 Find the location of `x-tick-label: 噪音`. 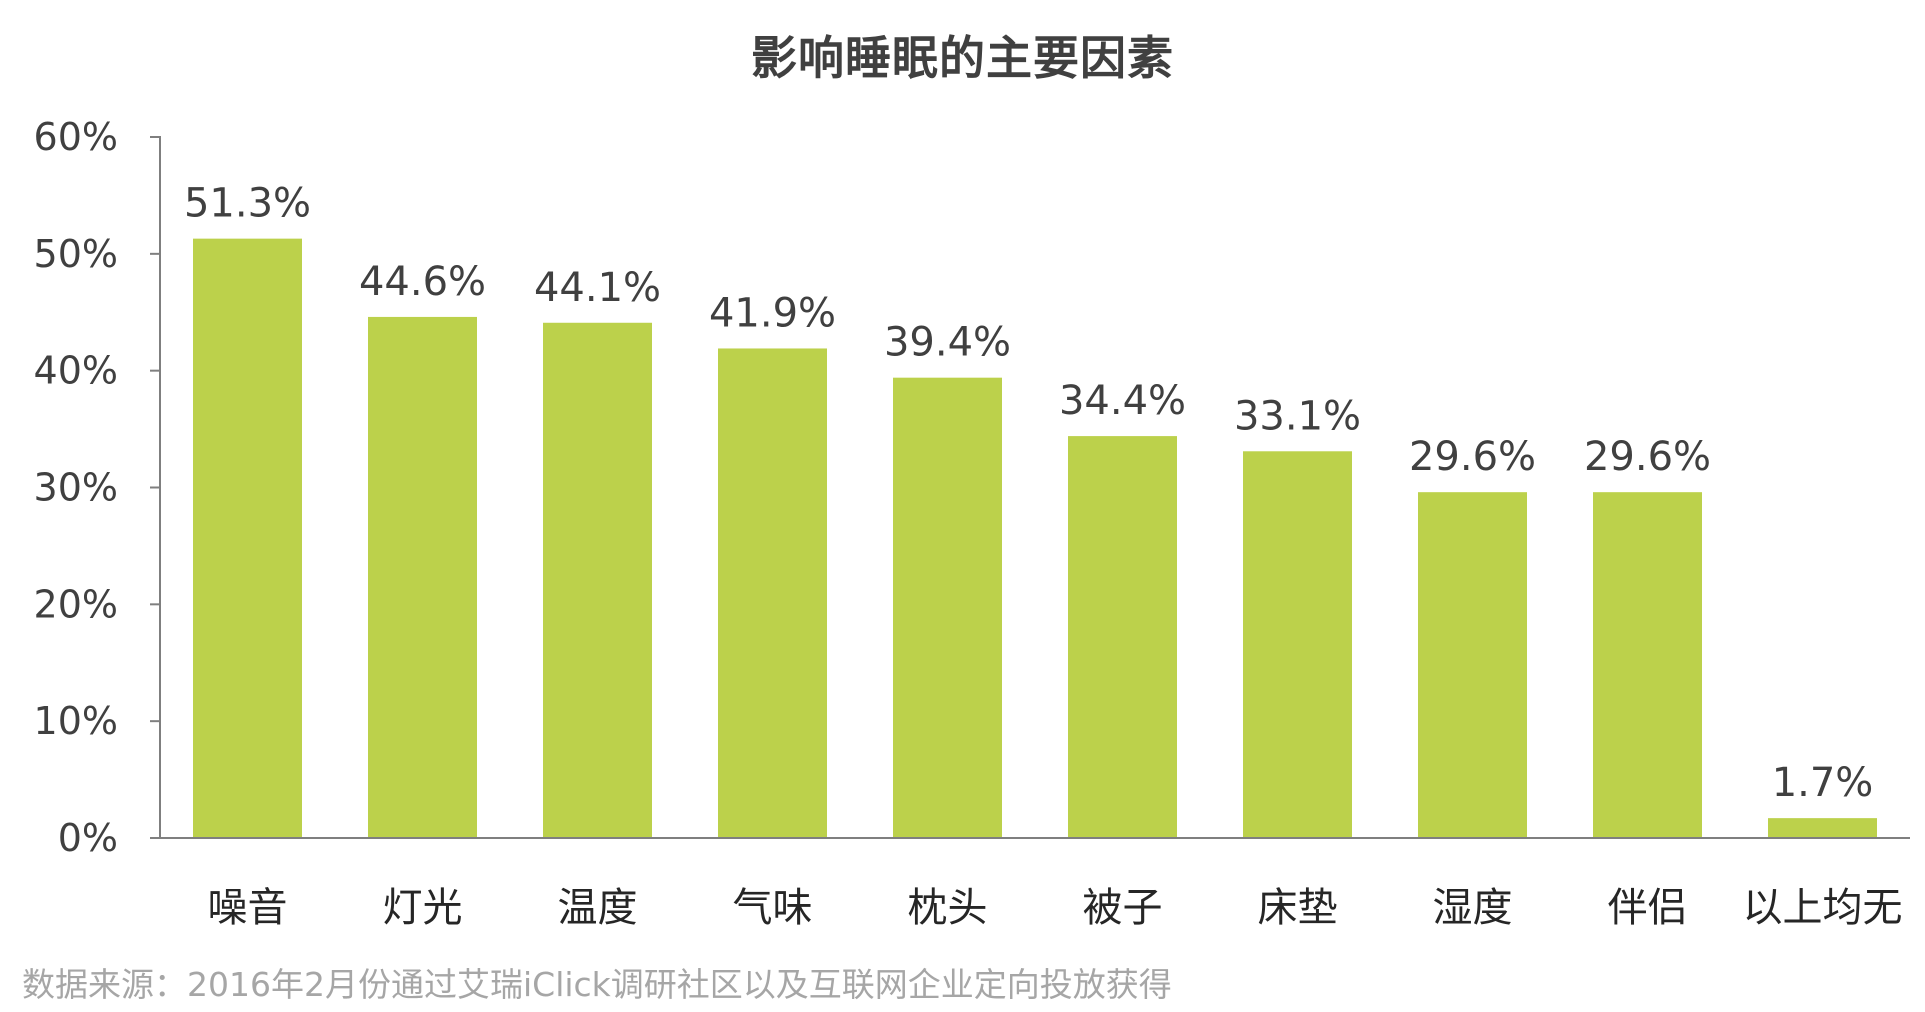

x-tick-label: 噪音 is located at coordinates (248, 908).